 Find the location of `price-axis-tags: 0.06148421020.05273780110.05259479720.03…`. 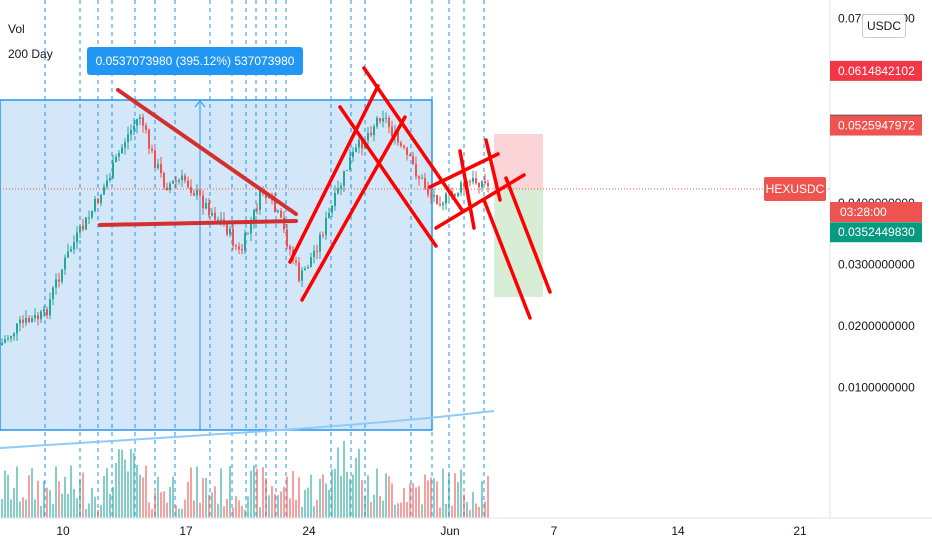

price-axis-tags: 0.06148421020.05273780110.05259479720.03… is located at coordinates (876, 151).